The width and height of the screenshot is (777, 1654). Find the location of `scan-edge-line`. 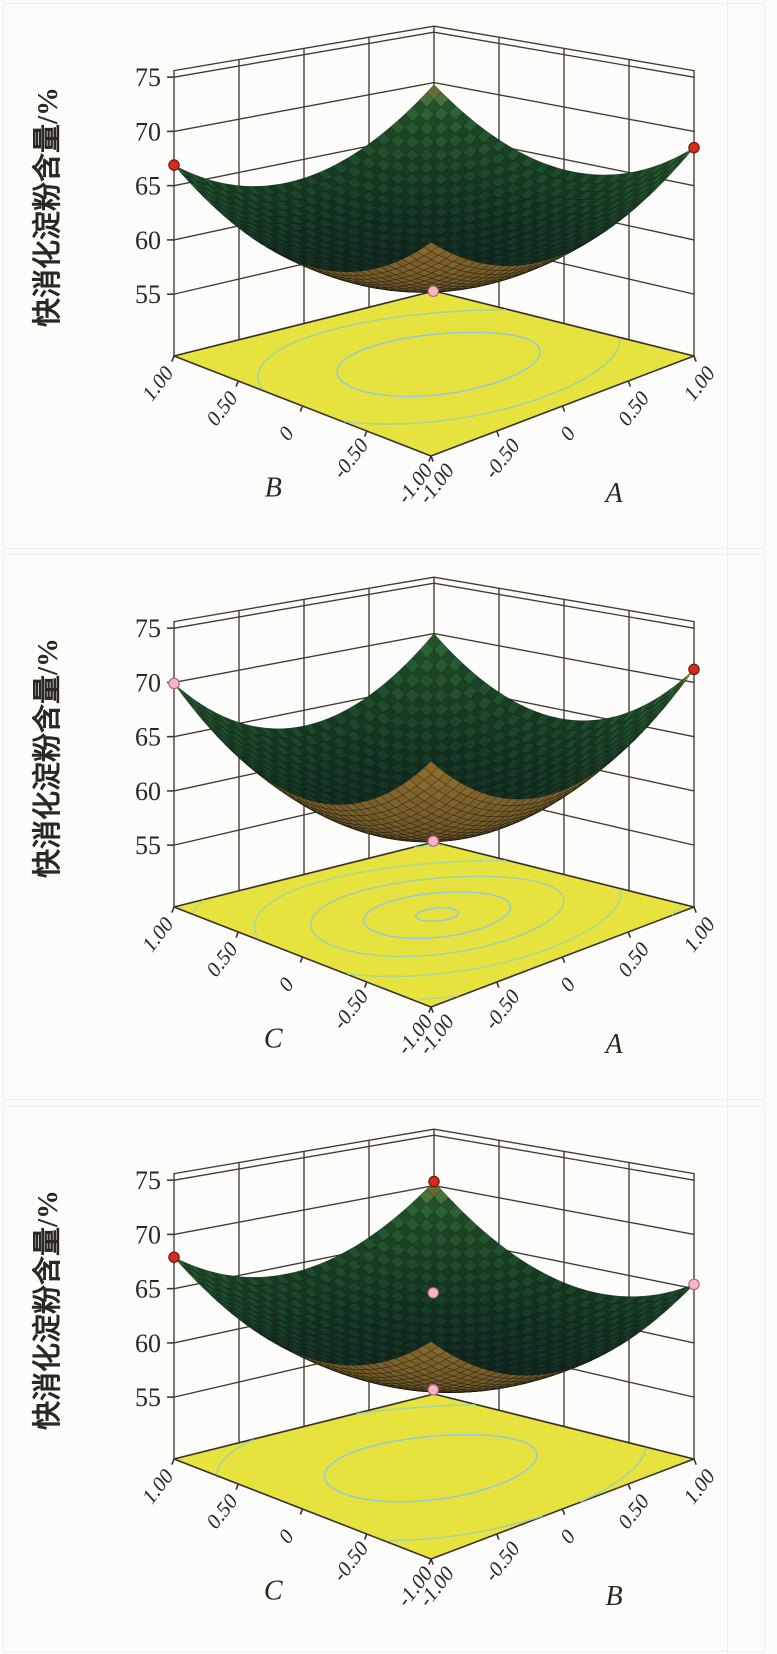

scan-edge-line is located at coordinates (727, 827).